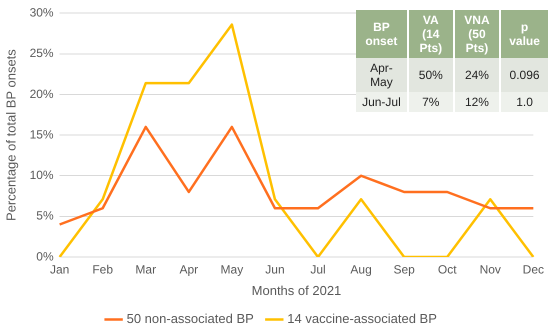  Describe the element at coordinates (448, 269) in the screenshot. I see `x-tick-label: Oct` at that location.